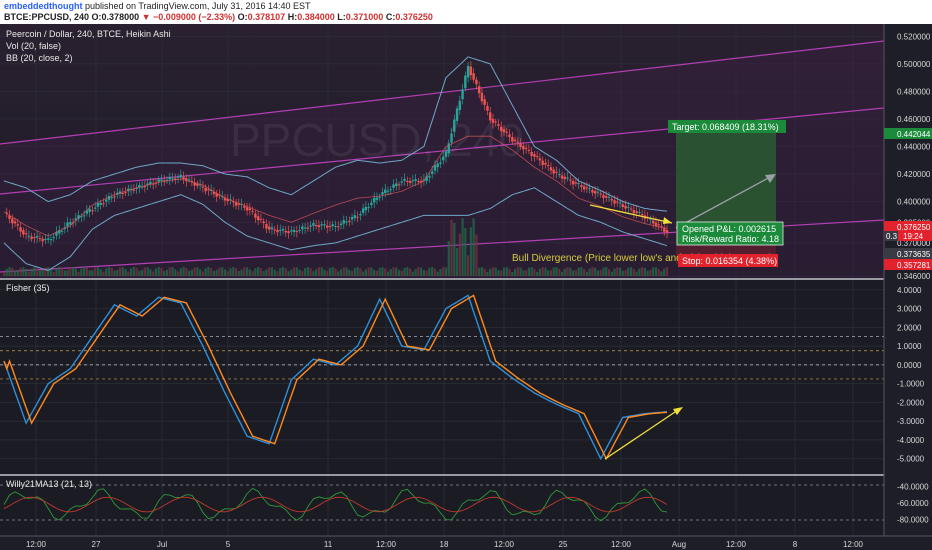  What do you see at coordinates (914, 91) in the screenshot?
I see `y-tick-label: 0.480000` at bounding box center [914, 91].